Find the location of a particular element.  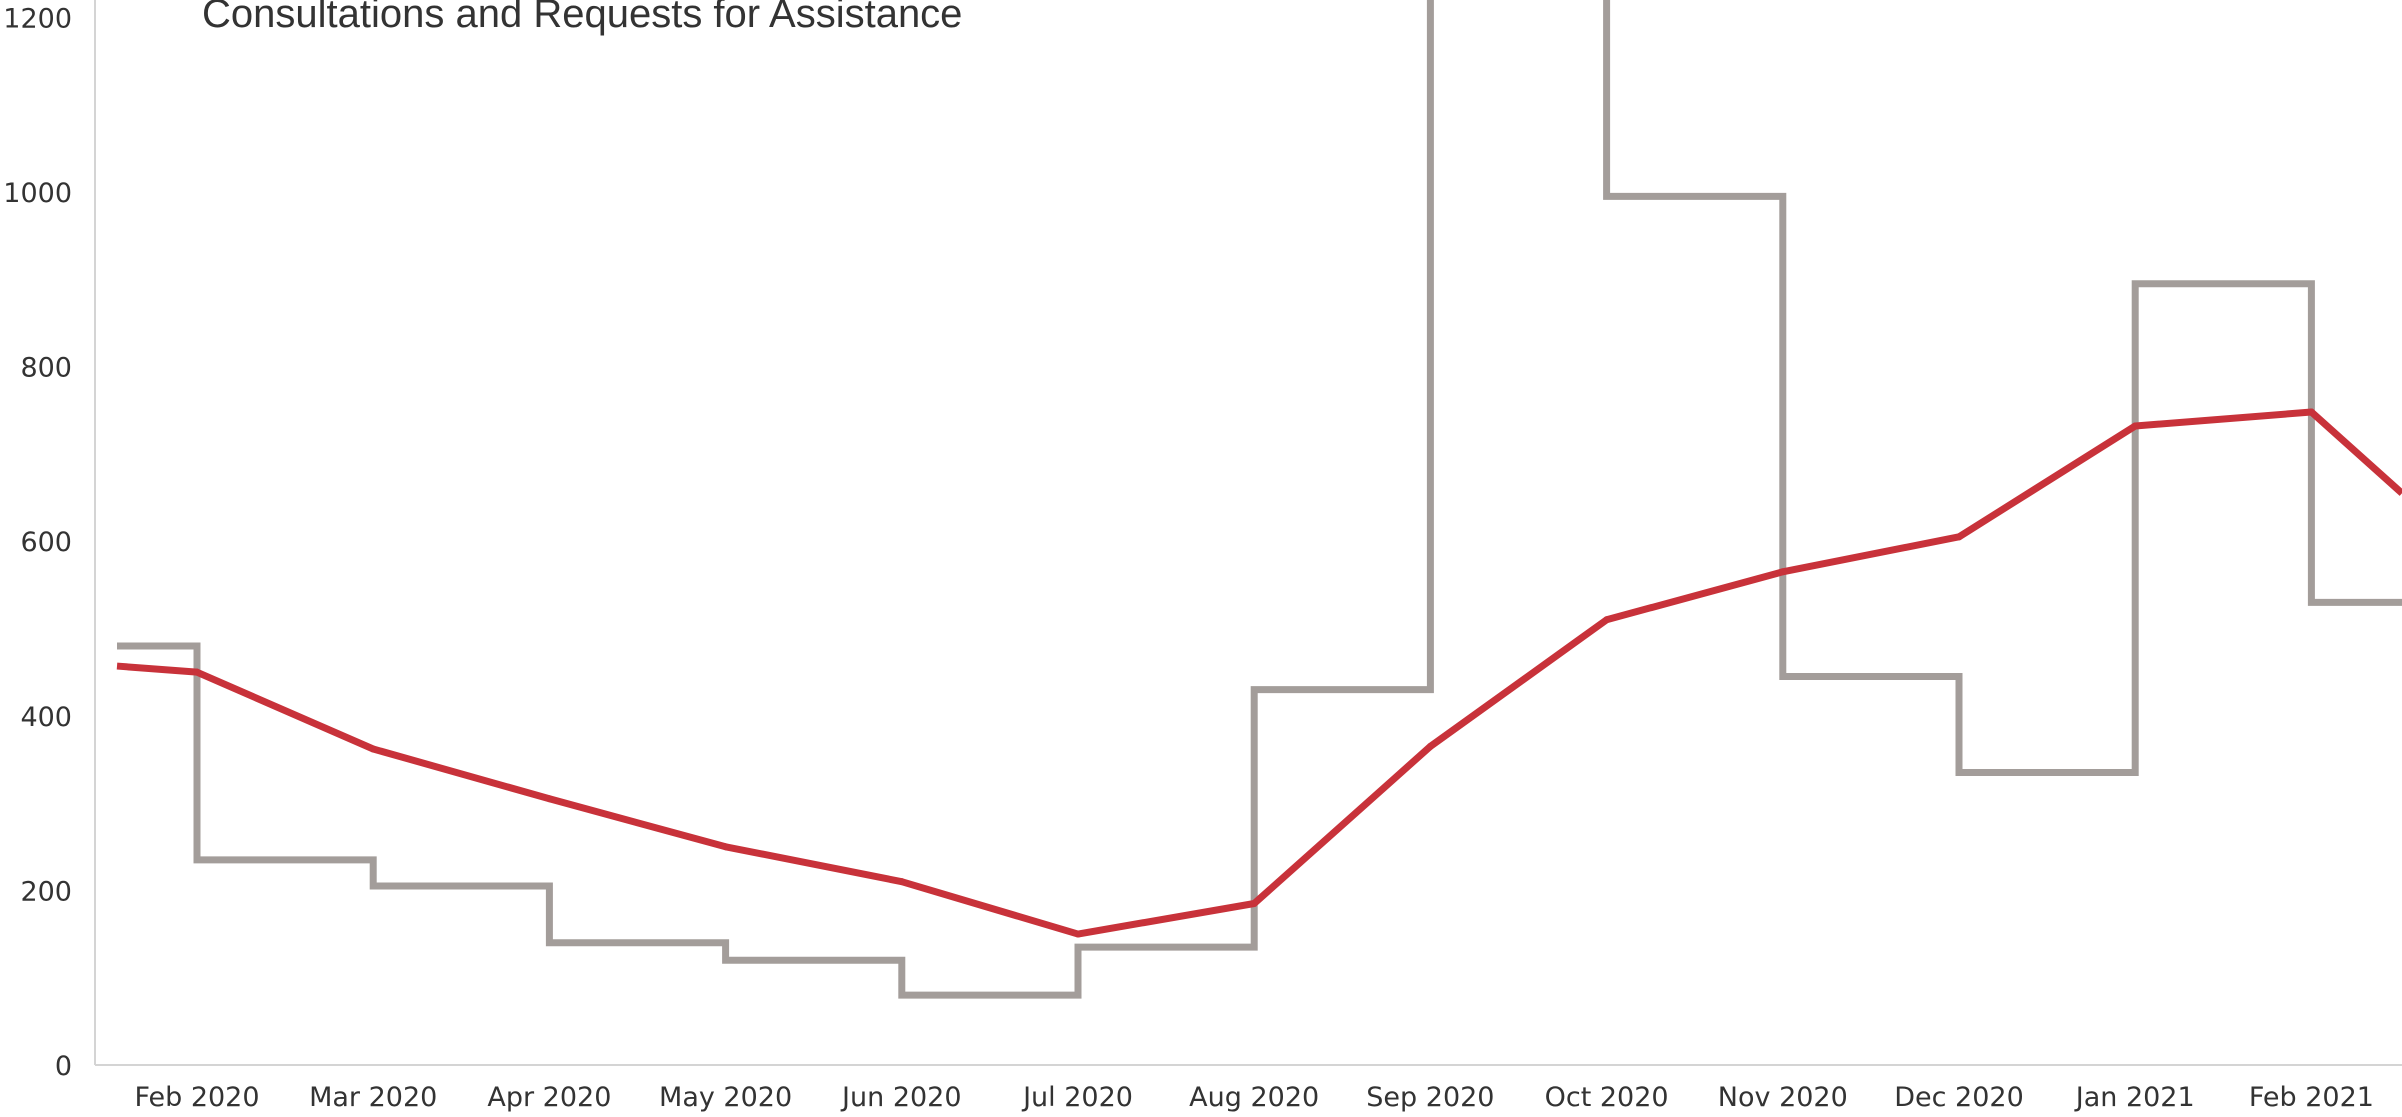

x-tick-label: Mar 2020 is located at coordinates (373, 1097).